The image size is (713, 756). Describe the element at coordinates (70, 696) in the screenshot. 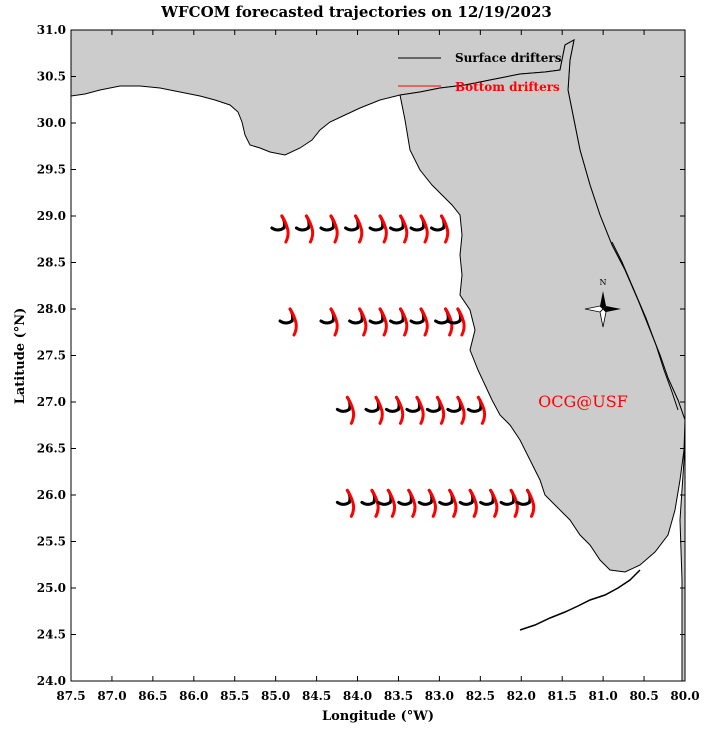

I see `x-tick-label: 87.5` at that location.